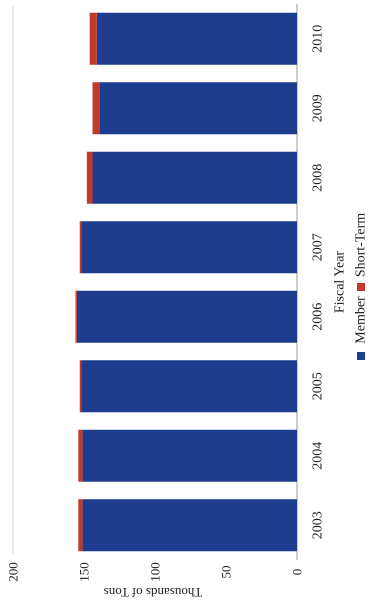  I want to click on category-label-2007: 2007, so click(318, 247).